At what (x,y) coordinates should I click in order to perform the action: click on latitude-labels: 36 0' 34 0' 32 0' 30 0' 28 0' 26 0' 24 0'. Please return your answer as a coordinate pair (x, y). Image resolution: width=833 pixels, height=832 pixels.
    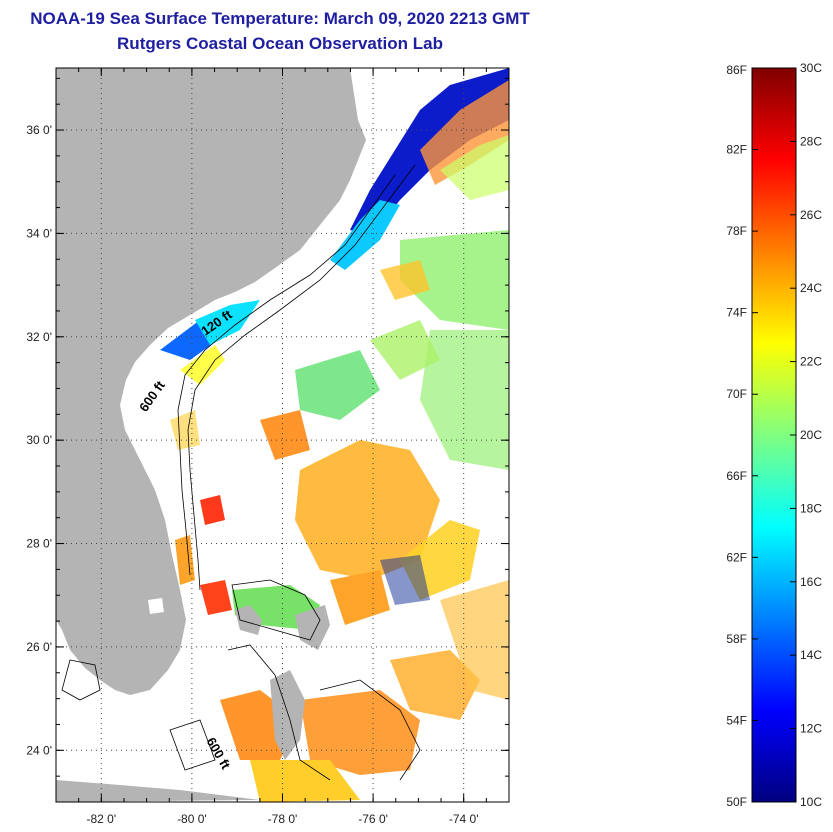
    Looking at the image, I should click on (39, 440).